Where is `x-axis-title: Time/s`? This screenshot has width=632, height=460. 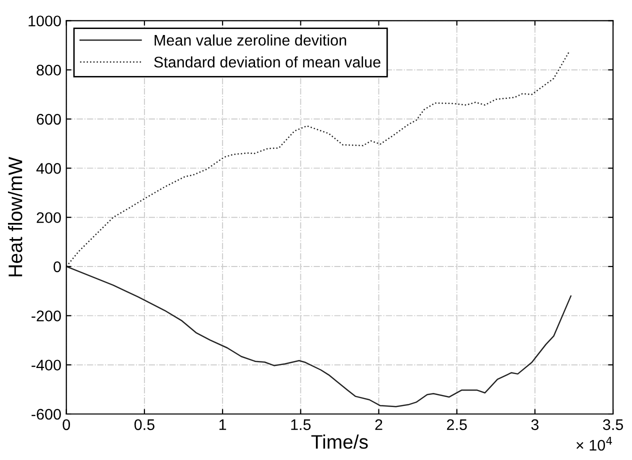
x-axis-title: Time/s is located at coordinates (339, 441).